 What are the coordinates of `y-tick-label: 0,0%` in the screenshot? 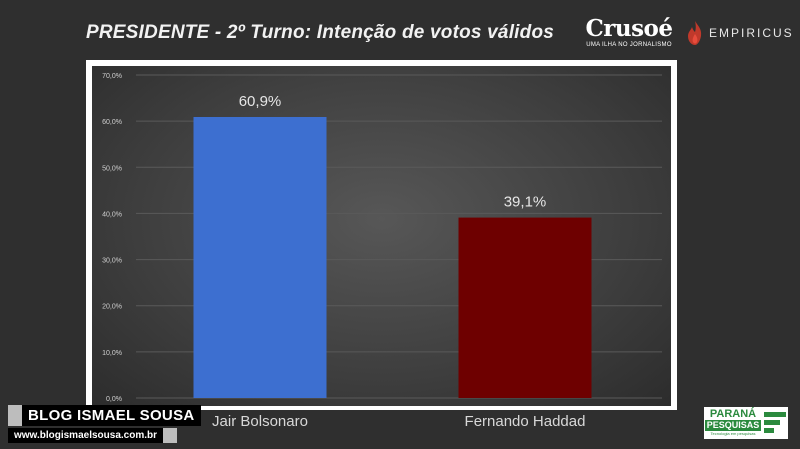 It's located at (114, 399).